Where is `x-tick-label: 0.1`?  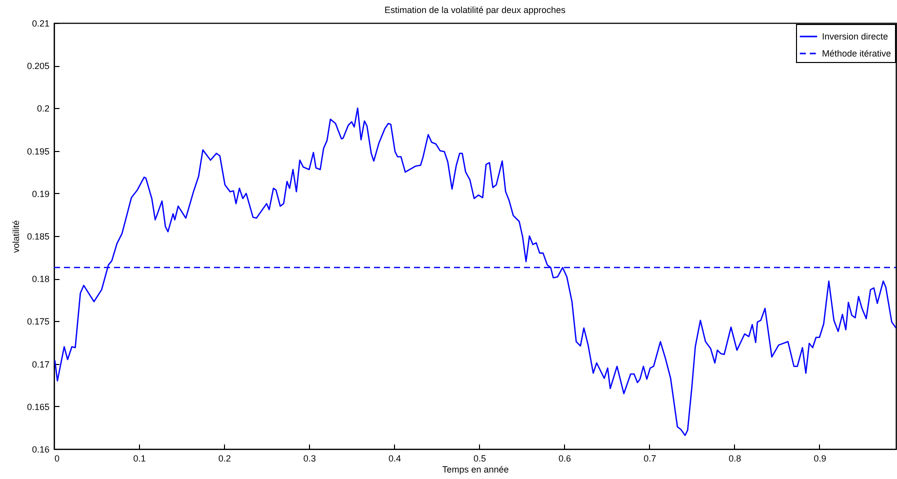 x-tick-label: 0.1 is located at coordinates (139, 459).